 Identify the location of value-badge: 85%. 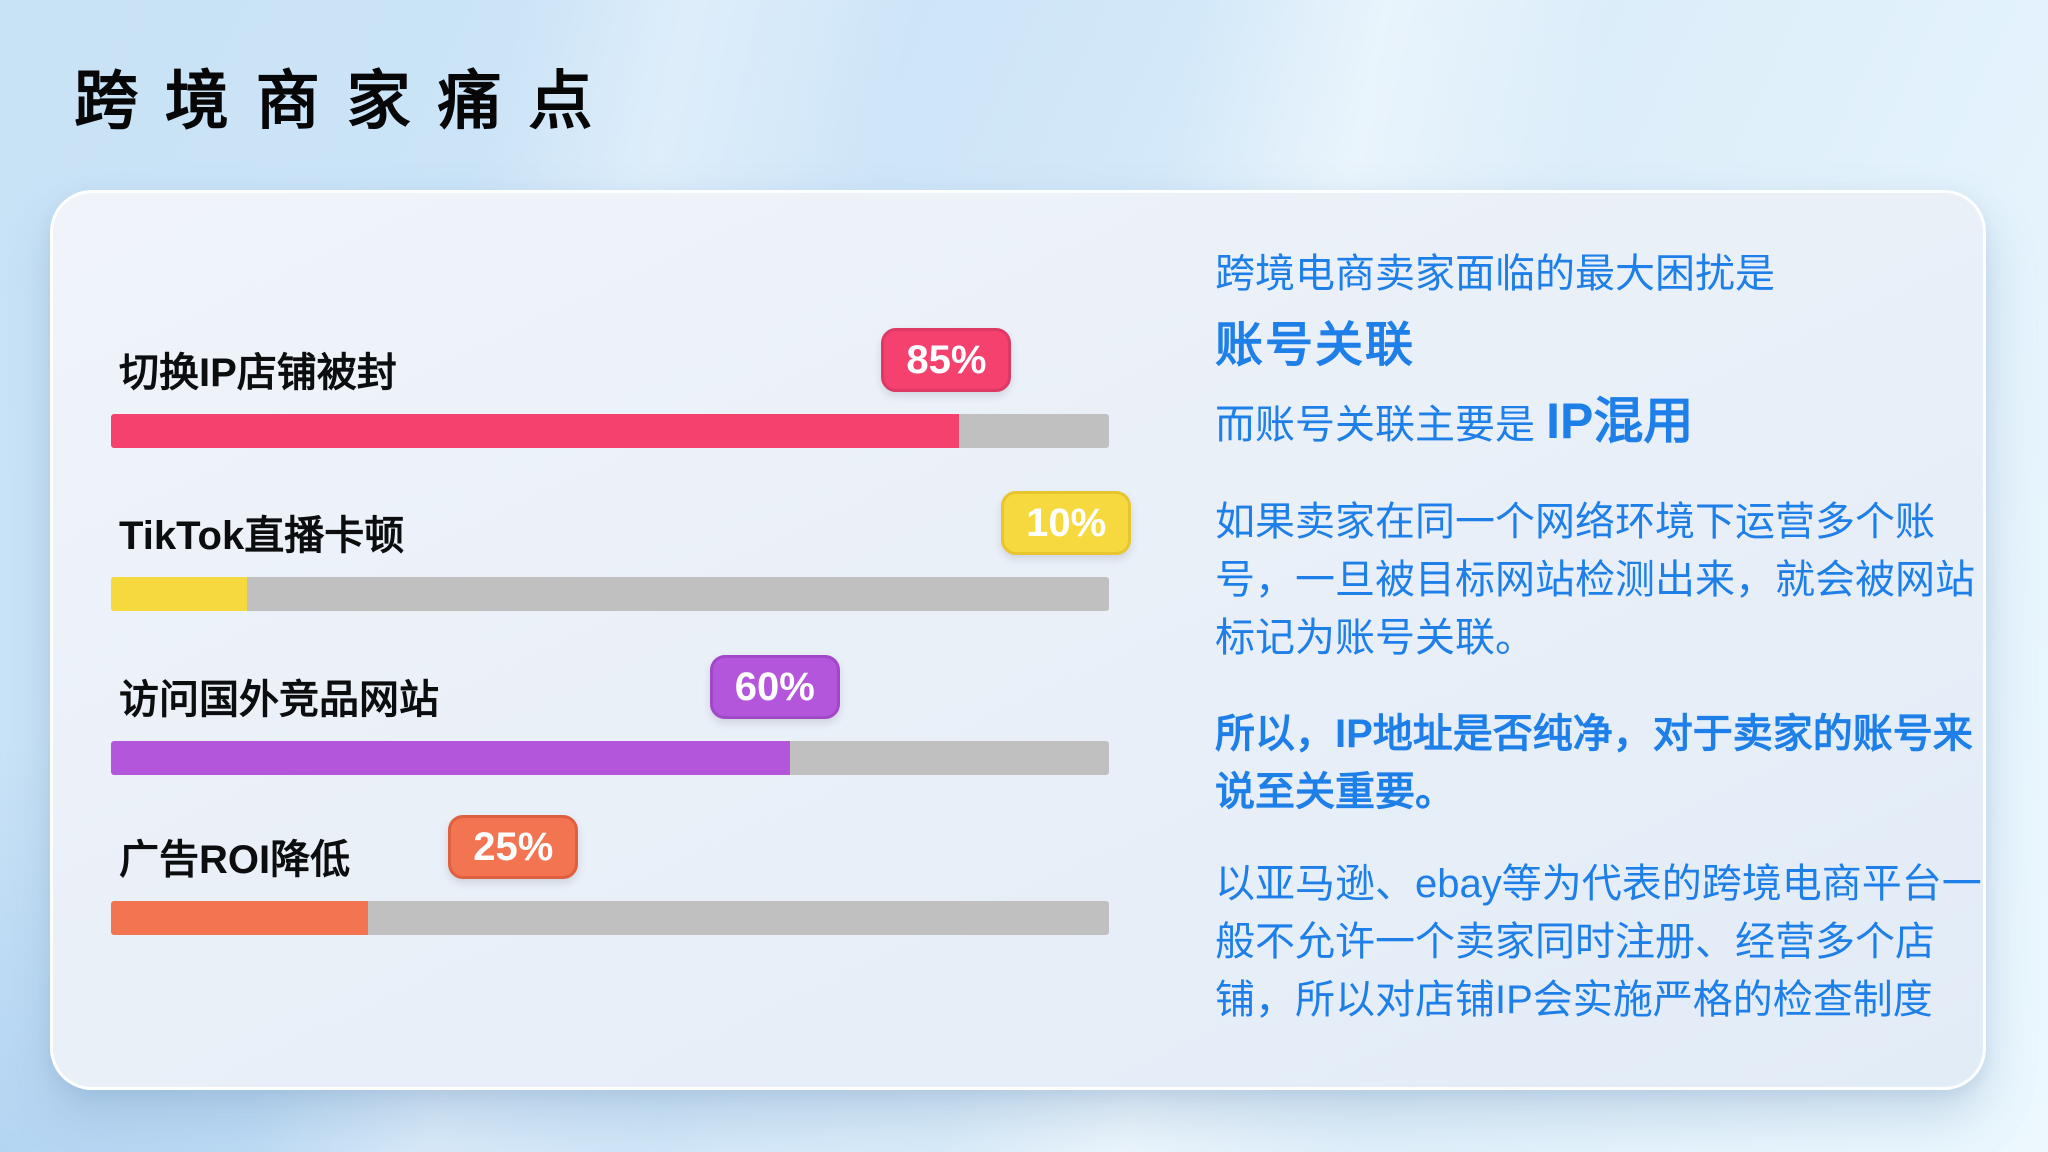
(946, 360).